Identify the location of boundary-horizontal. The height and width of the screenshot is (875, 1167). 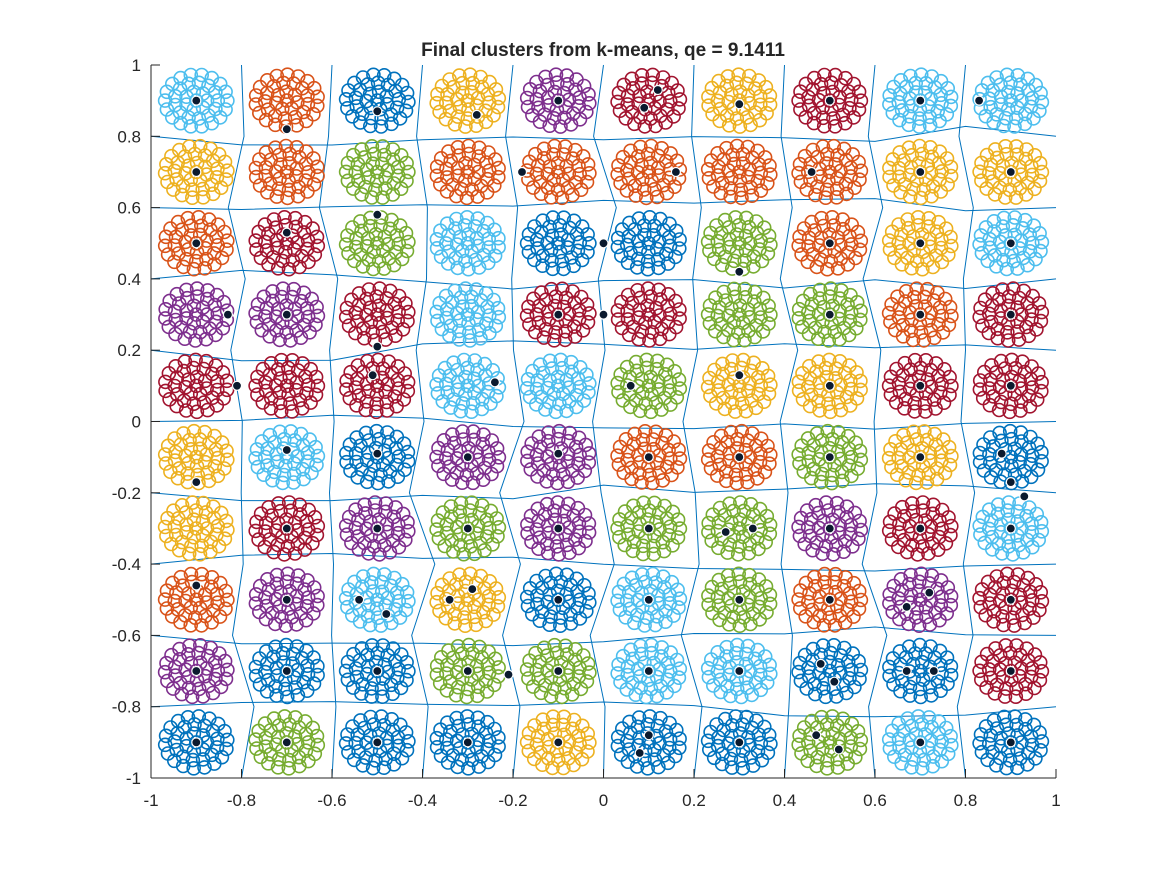
(603, 279).